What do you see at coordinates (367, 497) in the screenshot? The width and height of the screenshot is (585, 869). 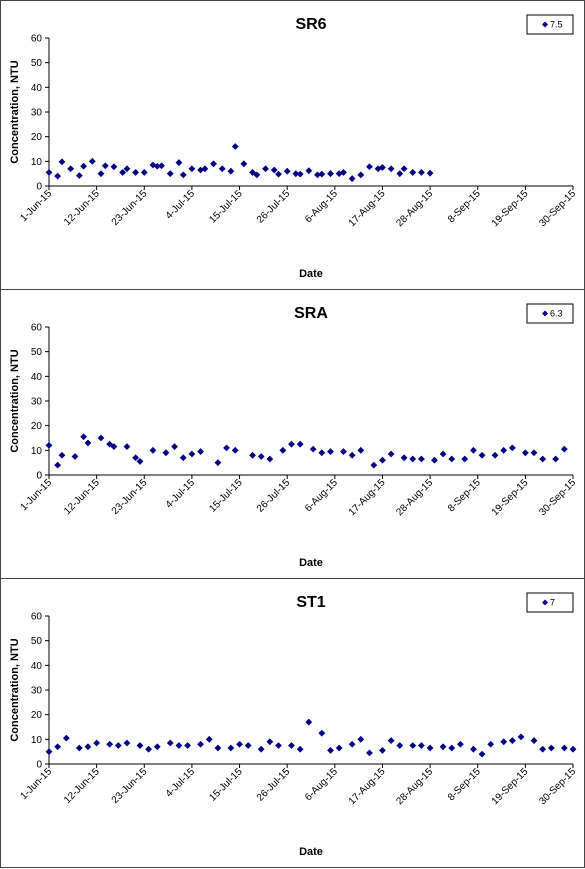 I see `x-tick-label: 17-Aug-15` at bounding box center [367, 497].